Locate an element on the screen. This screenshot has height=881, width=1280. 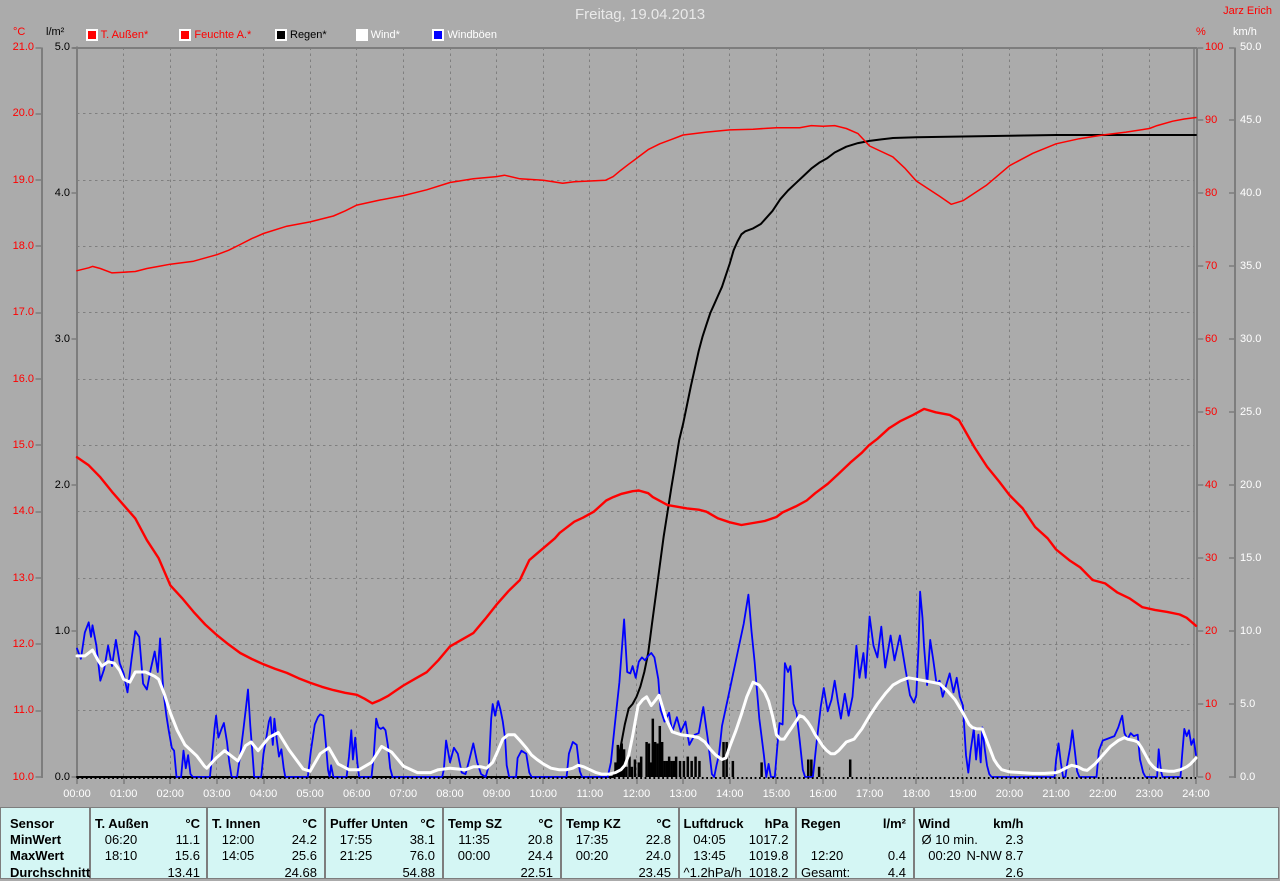
table-col-name: T. Außen is located at coordinates (122, 823).